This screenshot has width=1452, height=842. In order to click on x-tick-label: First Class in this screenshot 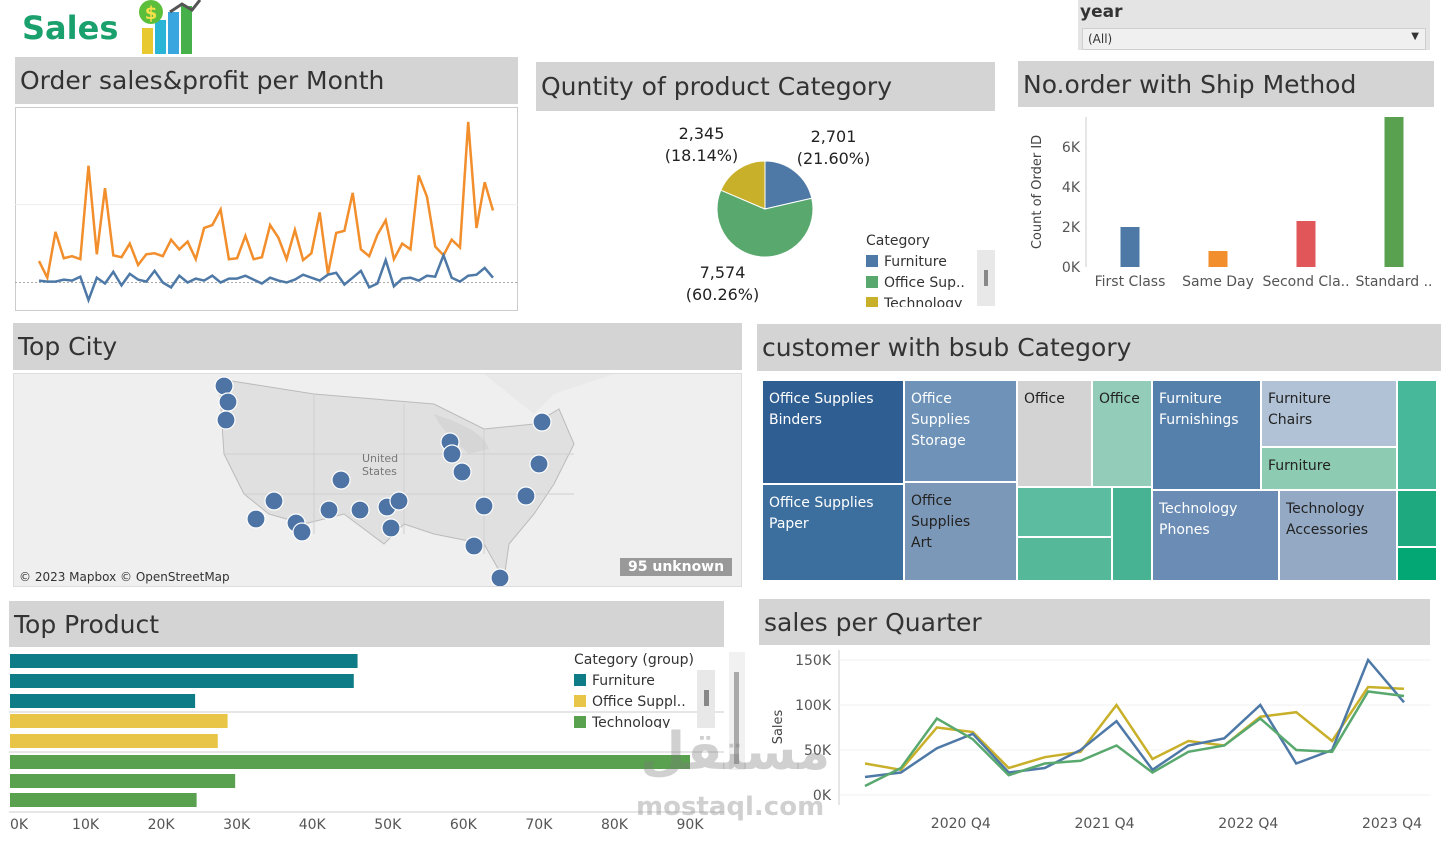, I will do `click(1130, 282)`.